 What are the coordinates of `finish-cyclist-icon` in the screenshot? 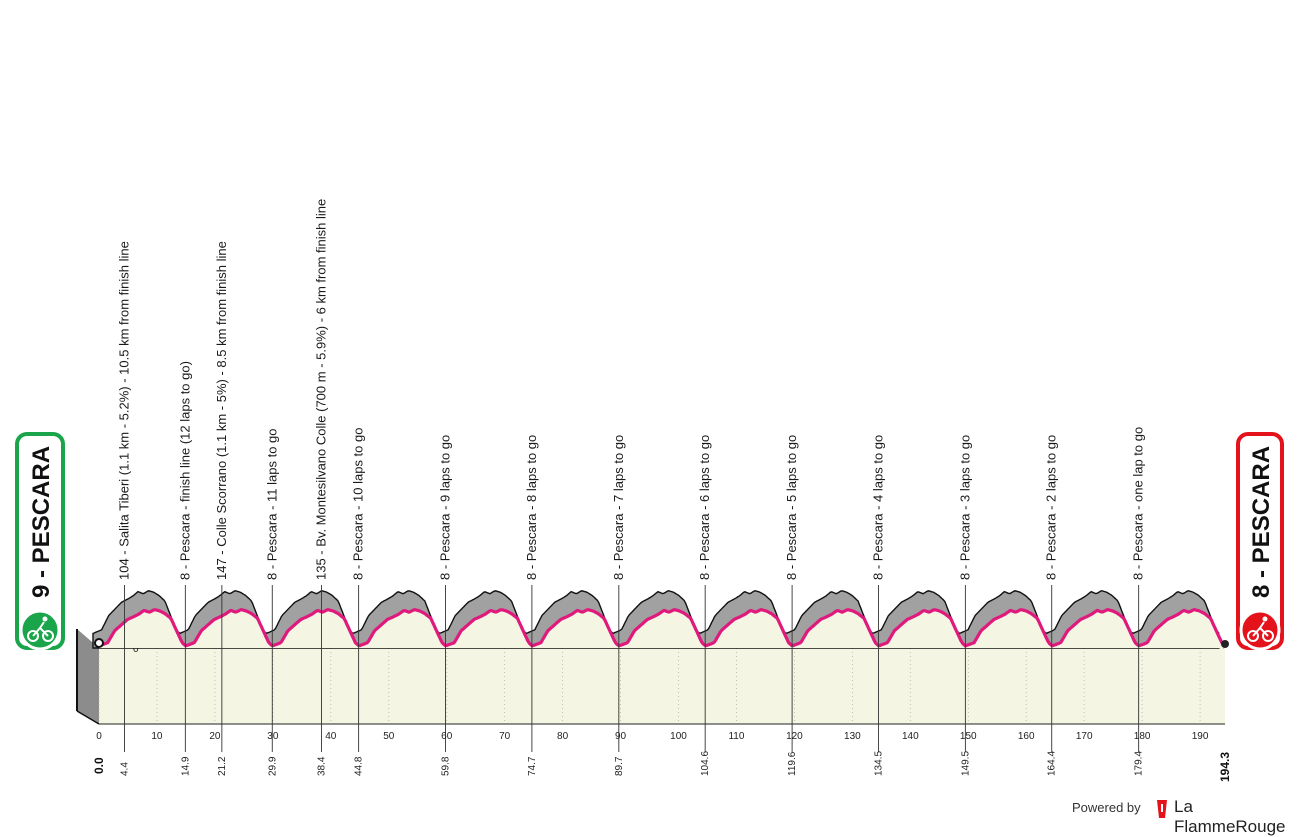 It's located at (1260, 630).